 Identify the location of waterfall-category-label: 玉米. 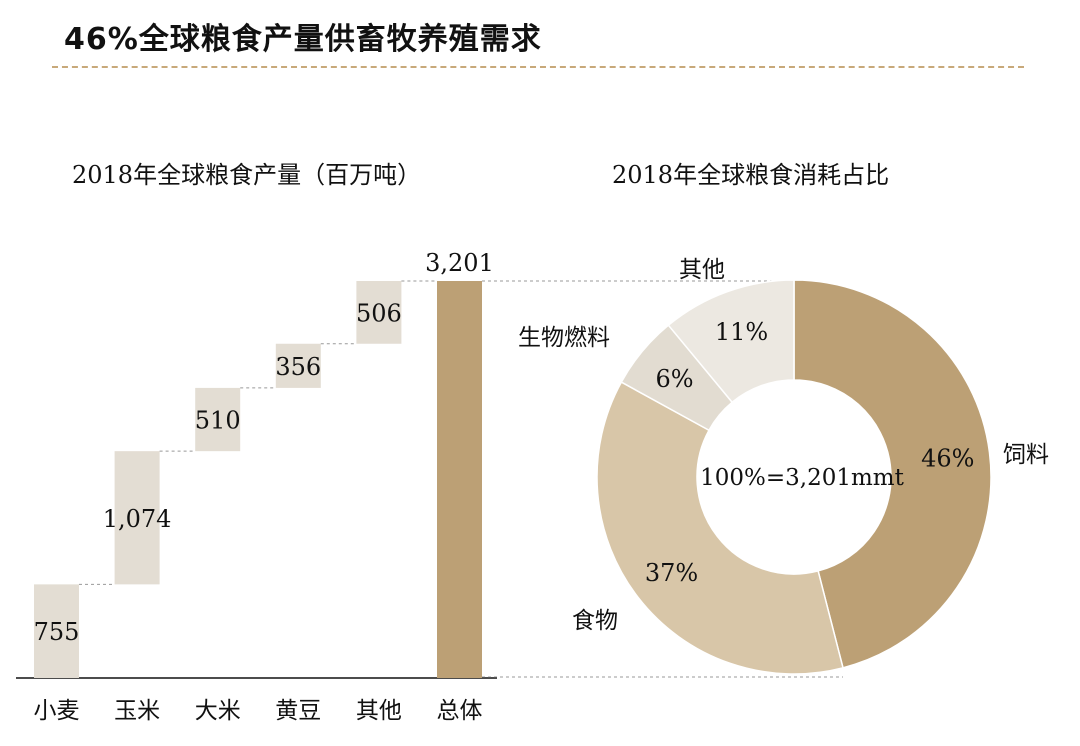
(137, 711).